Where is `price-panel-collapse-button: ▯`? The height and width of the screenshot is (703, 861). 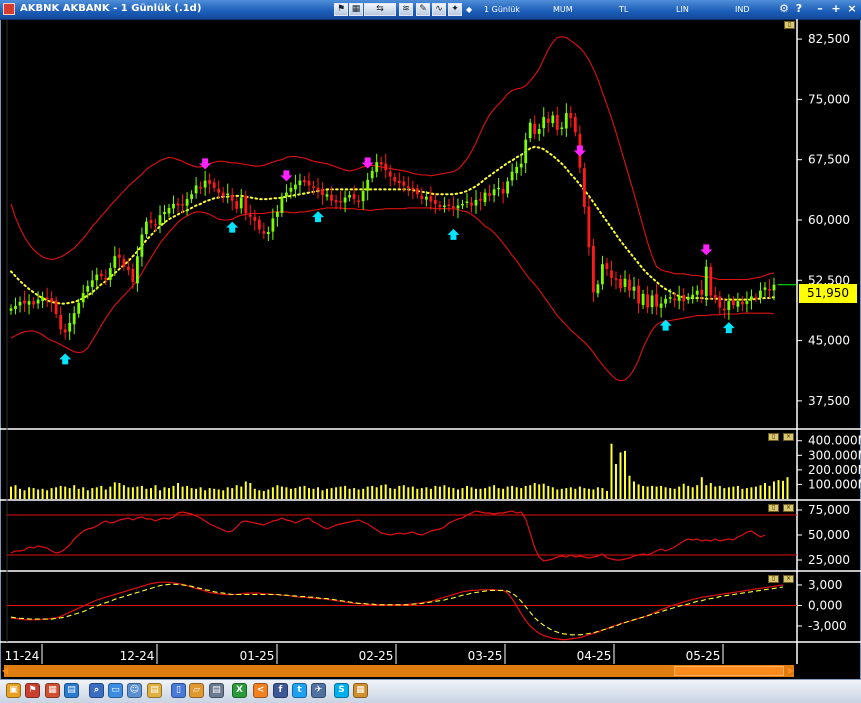 price-panel-collapse-button: ▯ is located at coordinates (789, 25).